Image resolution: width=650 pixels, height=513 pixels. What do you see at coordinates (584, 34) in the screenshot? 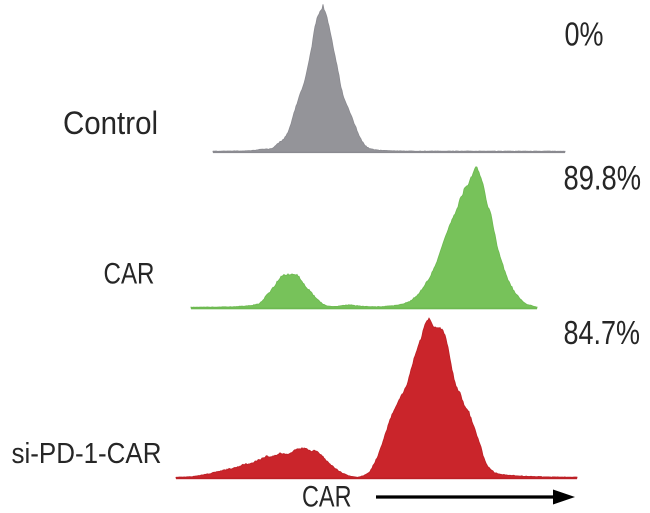
I see `svg-text: 0%` at bounding box center [584, 34].